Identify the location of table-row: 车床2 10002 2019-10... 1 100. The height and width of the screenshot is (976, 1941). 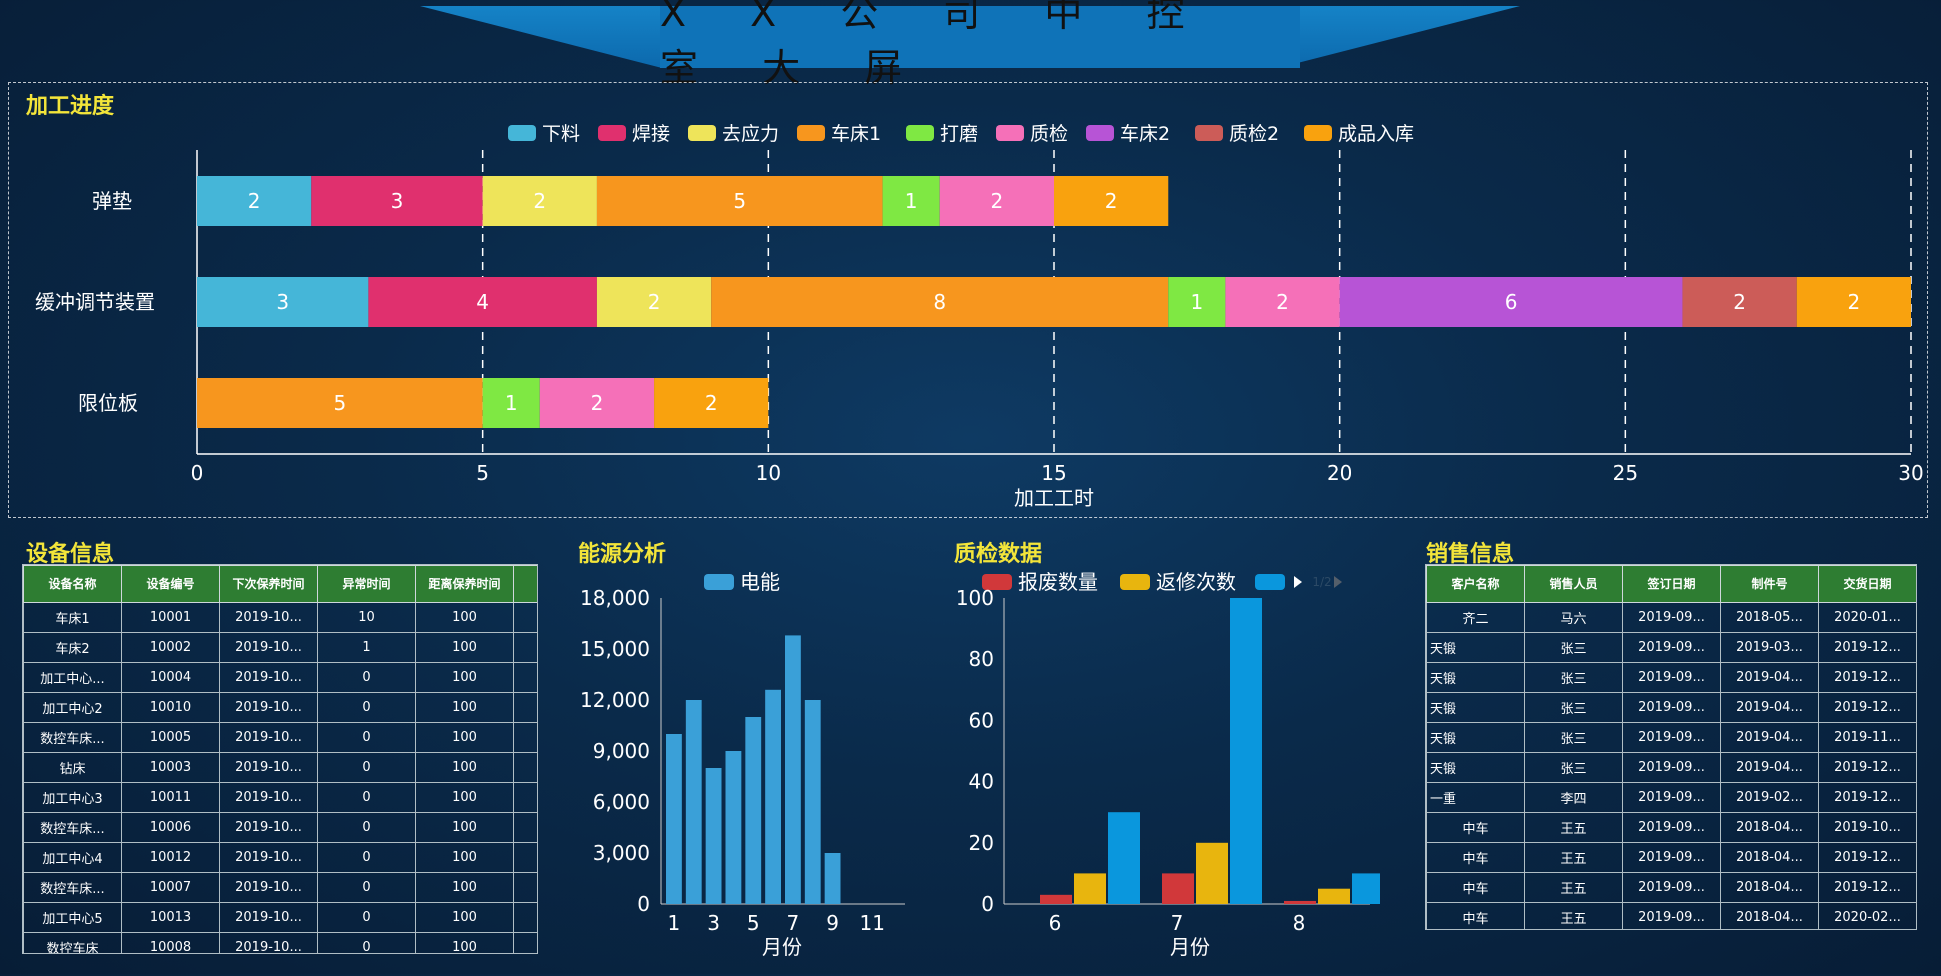
(280, 647).